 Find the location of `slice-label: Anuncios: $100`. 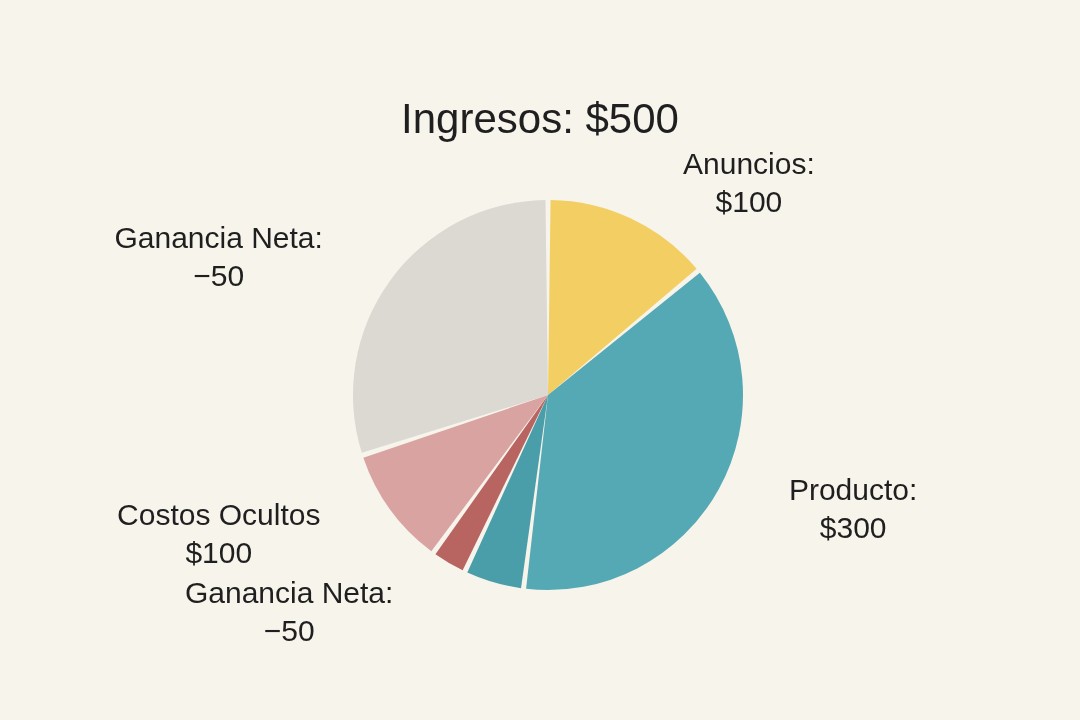

slice-label: Anuncios: $100 is located at coordinates (749, 182).